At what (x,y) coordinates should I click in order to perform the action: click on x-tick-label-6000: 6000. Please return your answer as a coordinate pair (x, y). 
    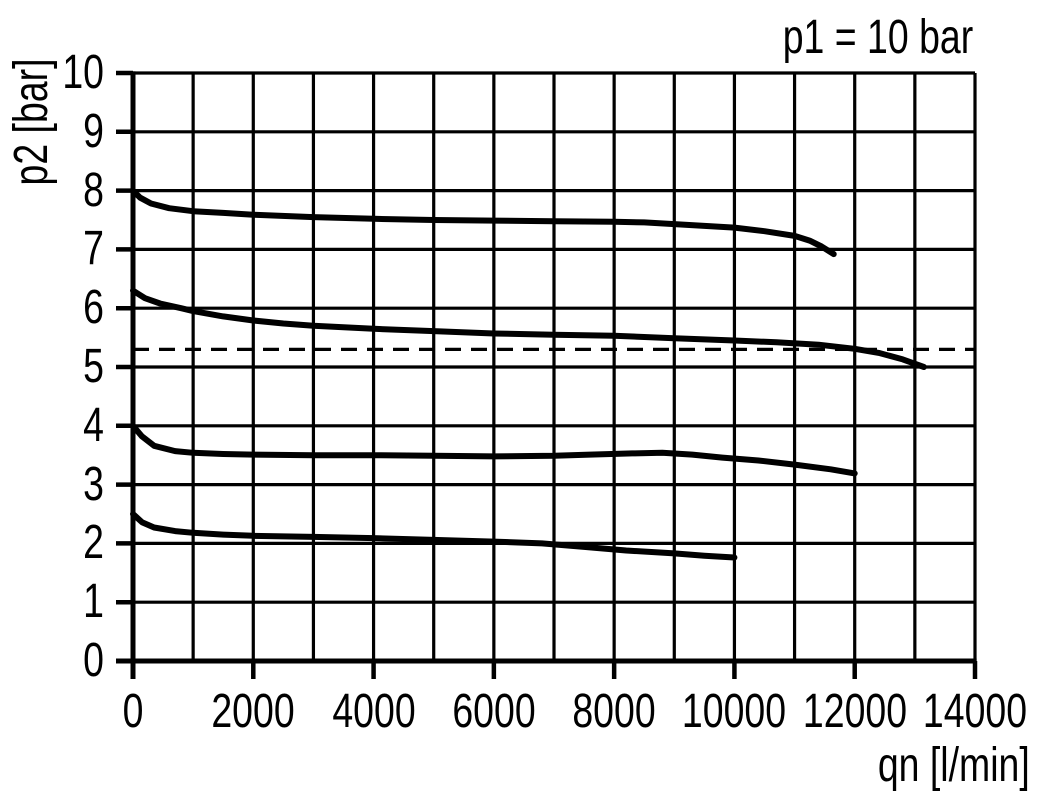
    Looking at the image, I should click on (494, 711).